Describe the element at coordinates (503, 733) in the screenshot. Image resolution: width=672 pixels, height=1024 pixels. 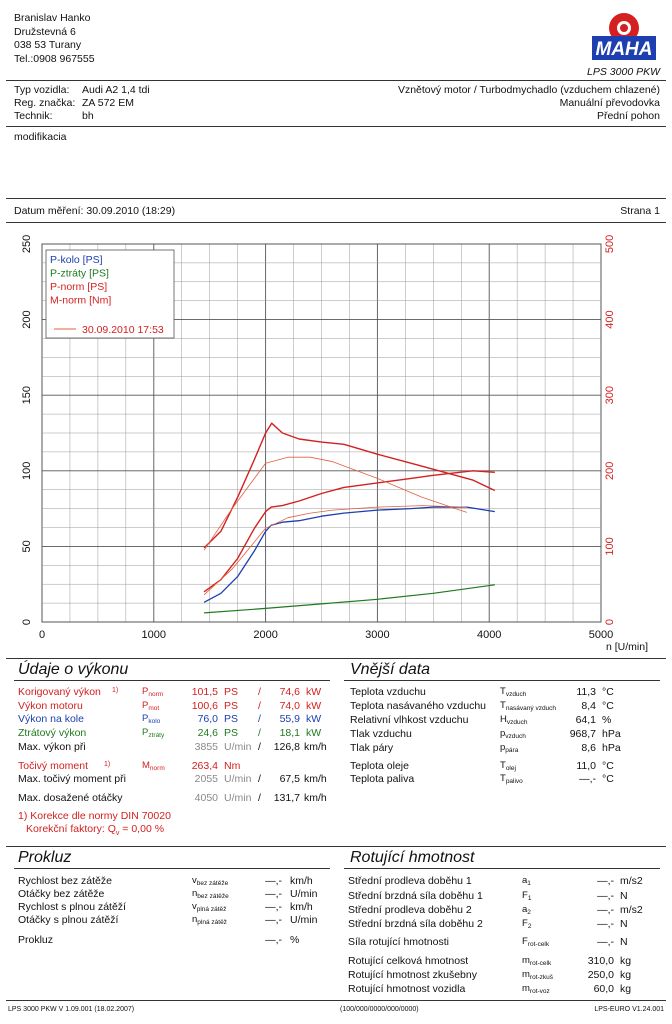
I see `symbol-letter: p` at that location.